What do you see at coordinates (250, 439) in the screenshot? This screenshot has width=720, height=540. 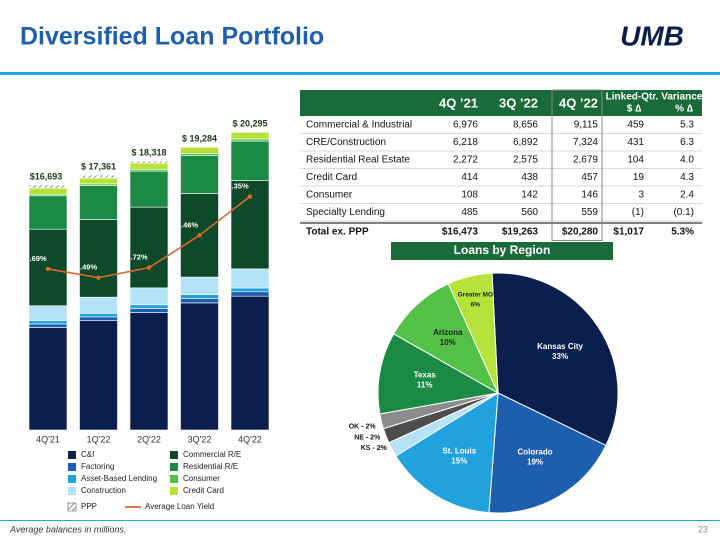 I see `x-tick-label: 4Q'22` at bounding box center [250, 439].